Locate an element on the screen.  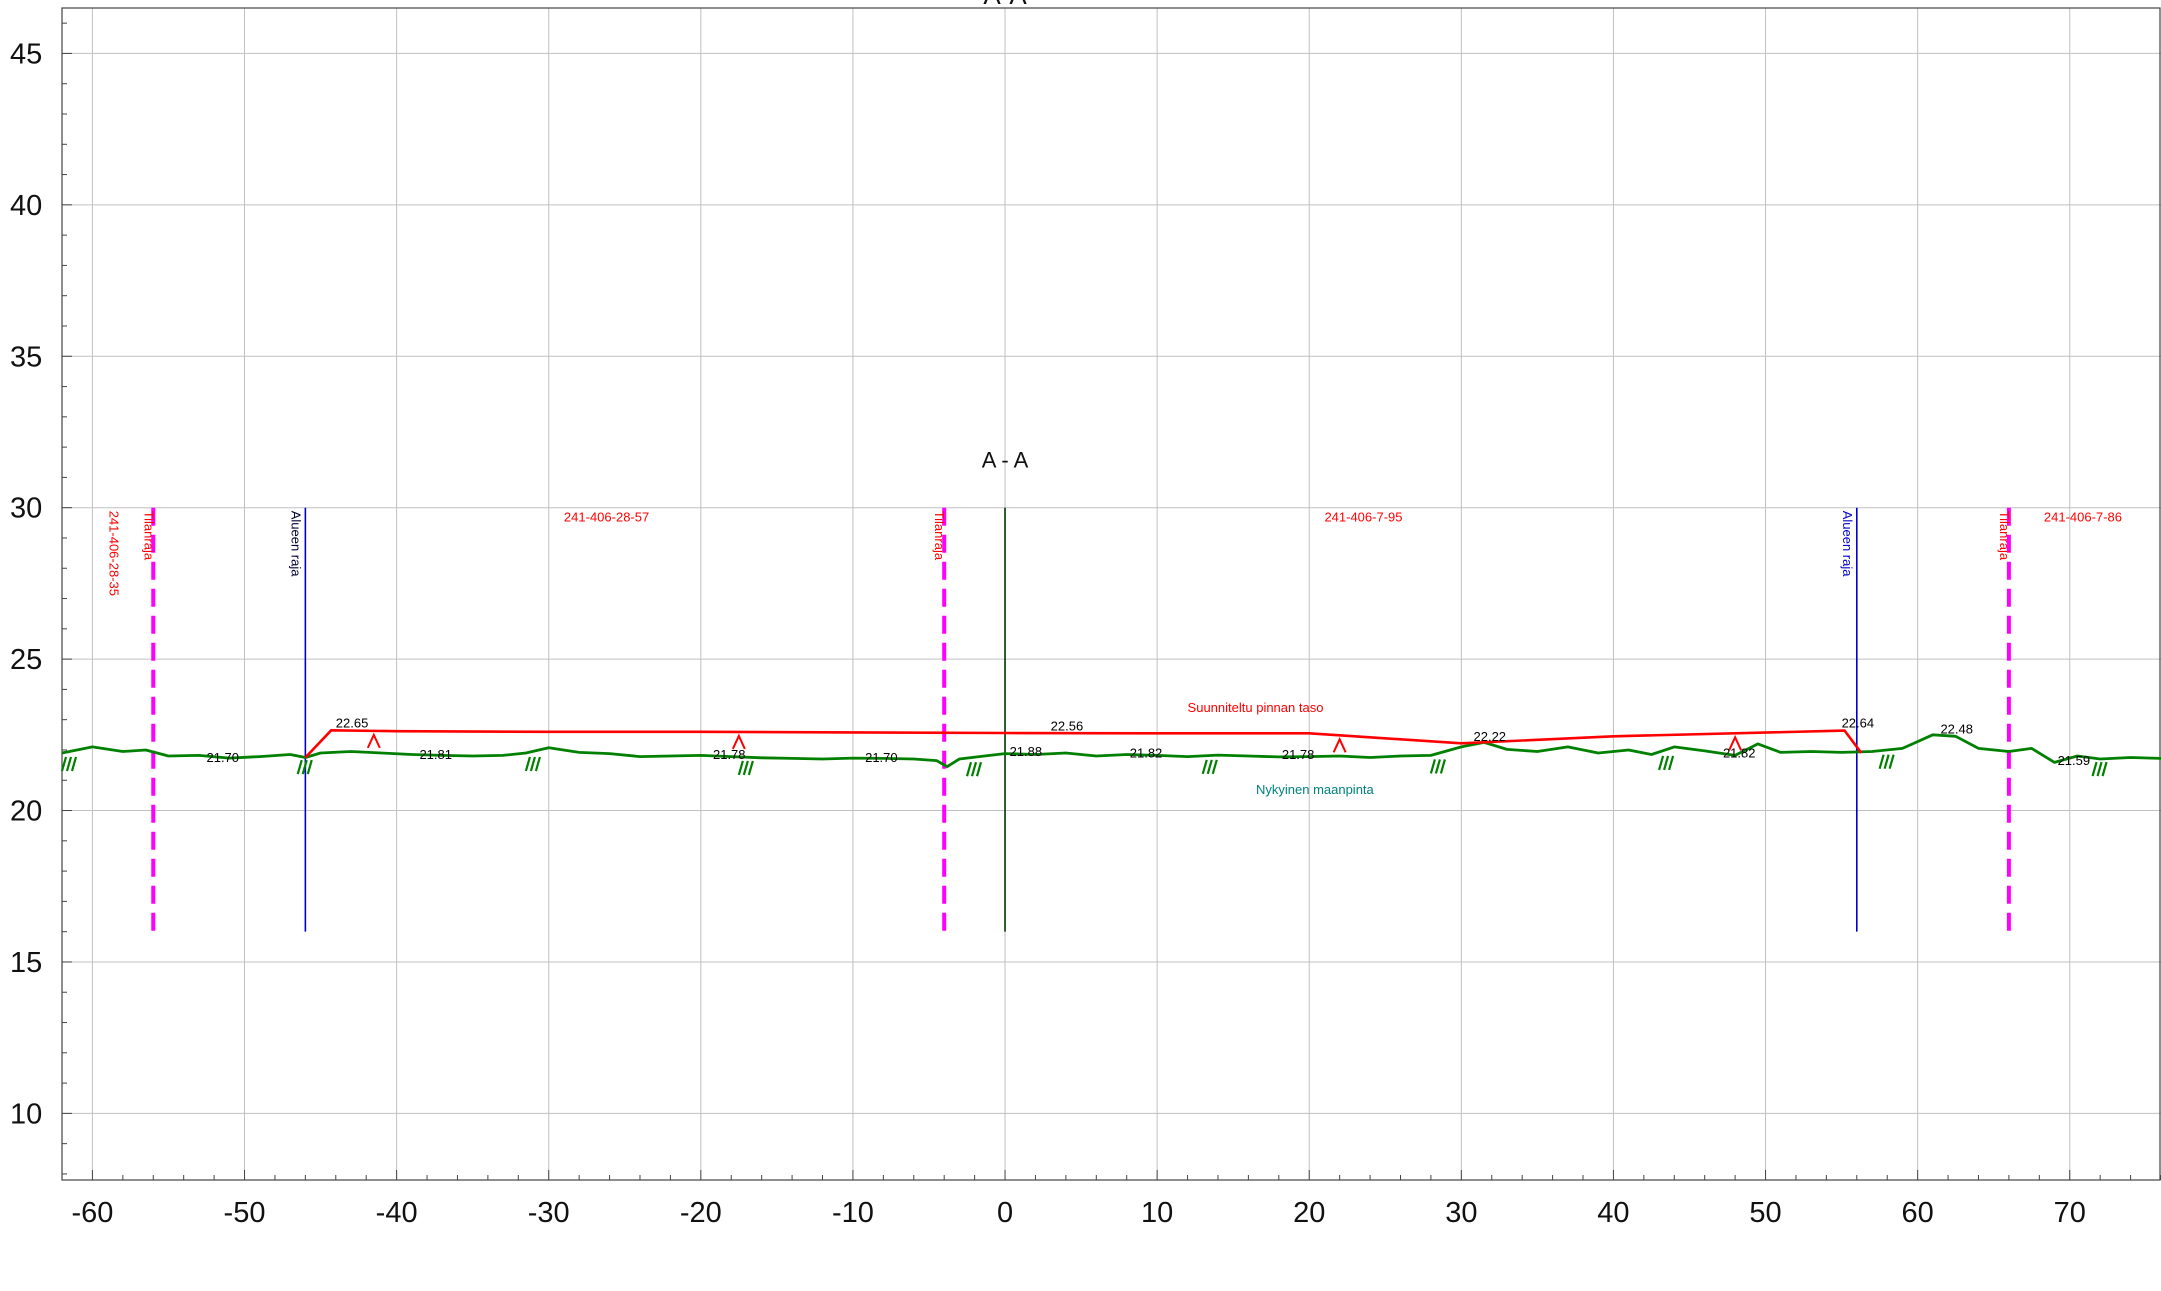
ground-profile-line is located at coordinates (1111, 750).